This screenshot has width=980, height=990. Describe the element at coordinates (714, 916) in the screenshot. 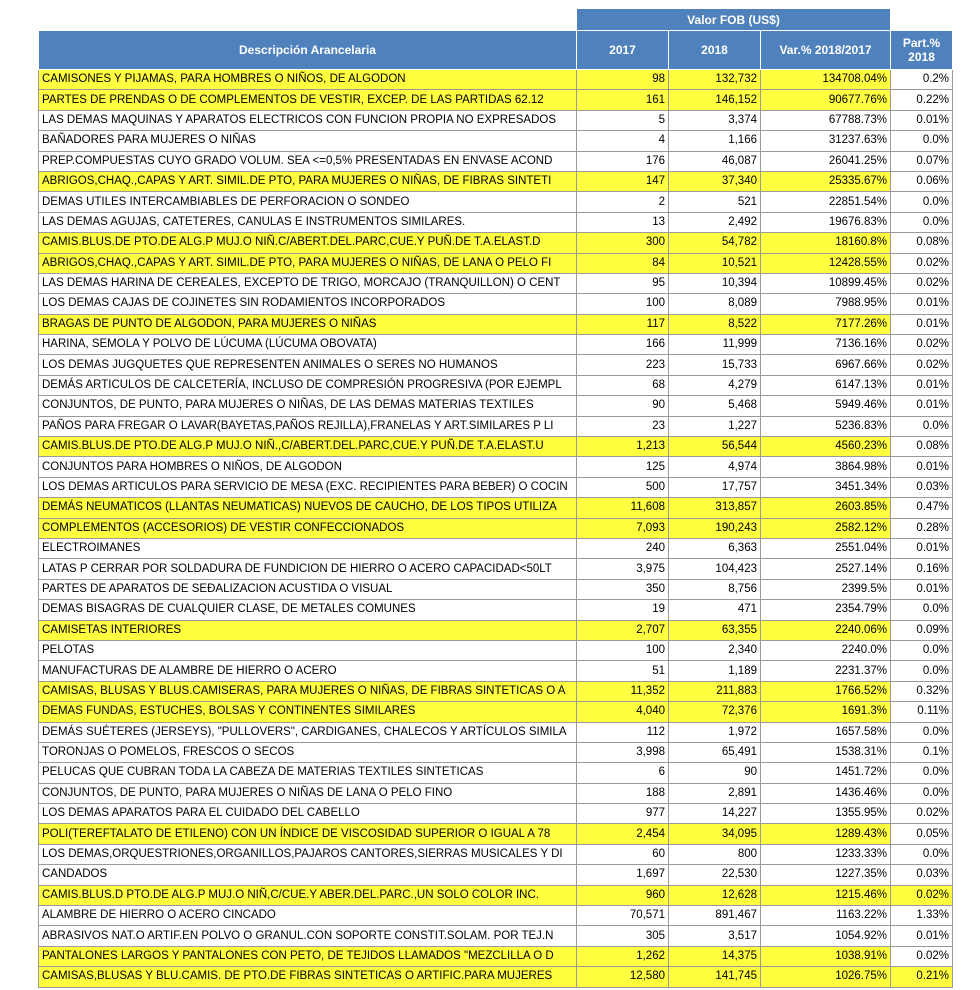

I see `value-cell: 891,467` at that location.